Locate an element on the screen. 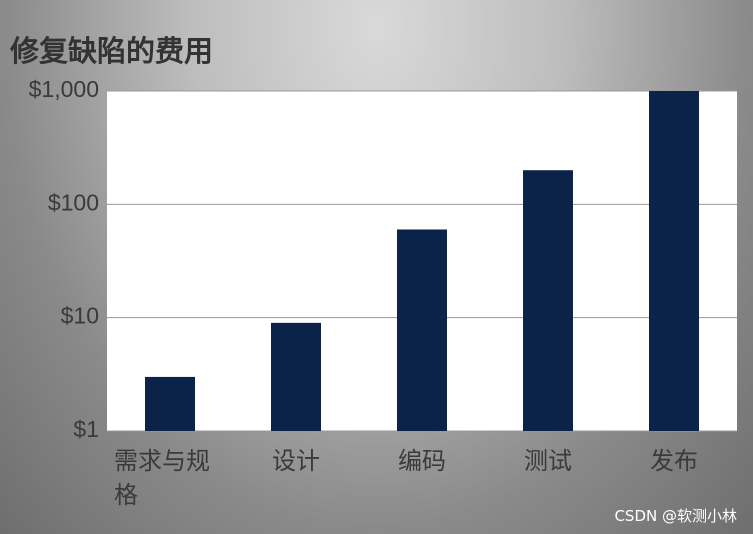  x-tick-label: 测试 is located at coordinates (548, 461).